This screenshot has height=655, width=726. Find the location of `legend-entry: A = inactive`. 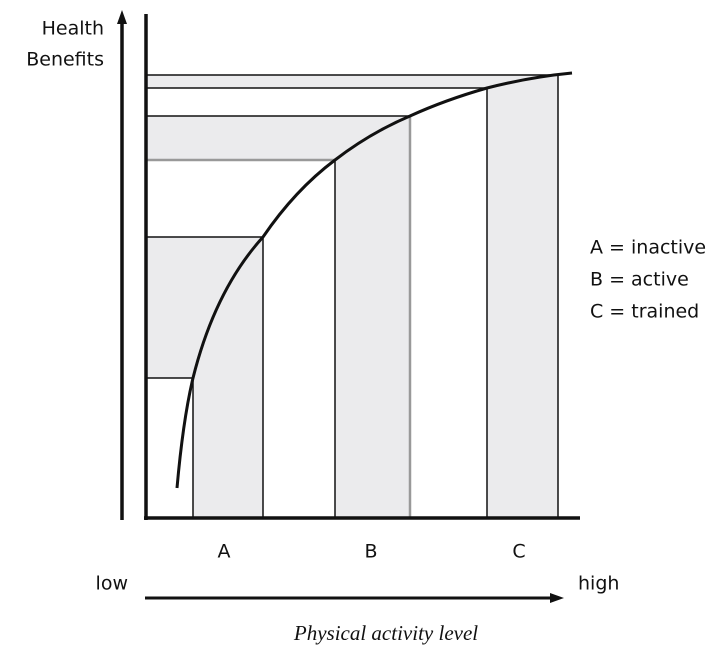

legend-entry: A = inactive is located at coordinates (648, 248).